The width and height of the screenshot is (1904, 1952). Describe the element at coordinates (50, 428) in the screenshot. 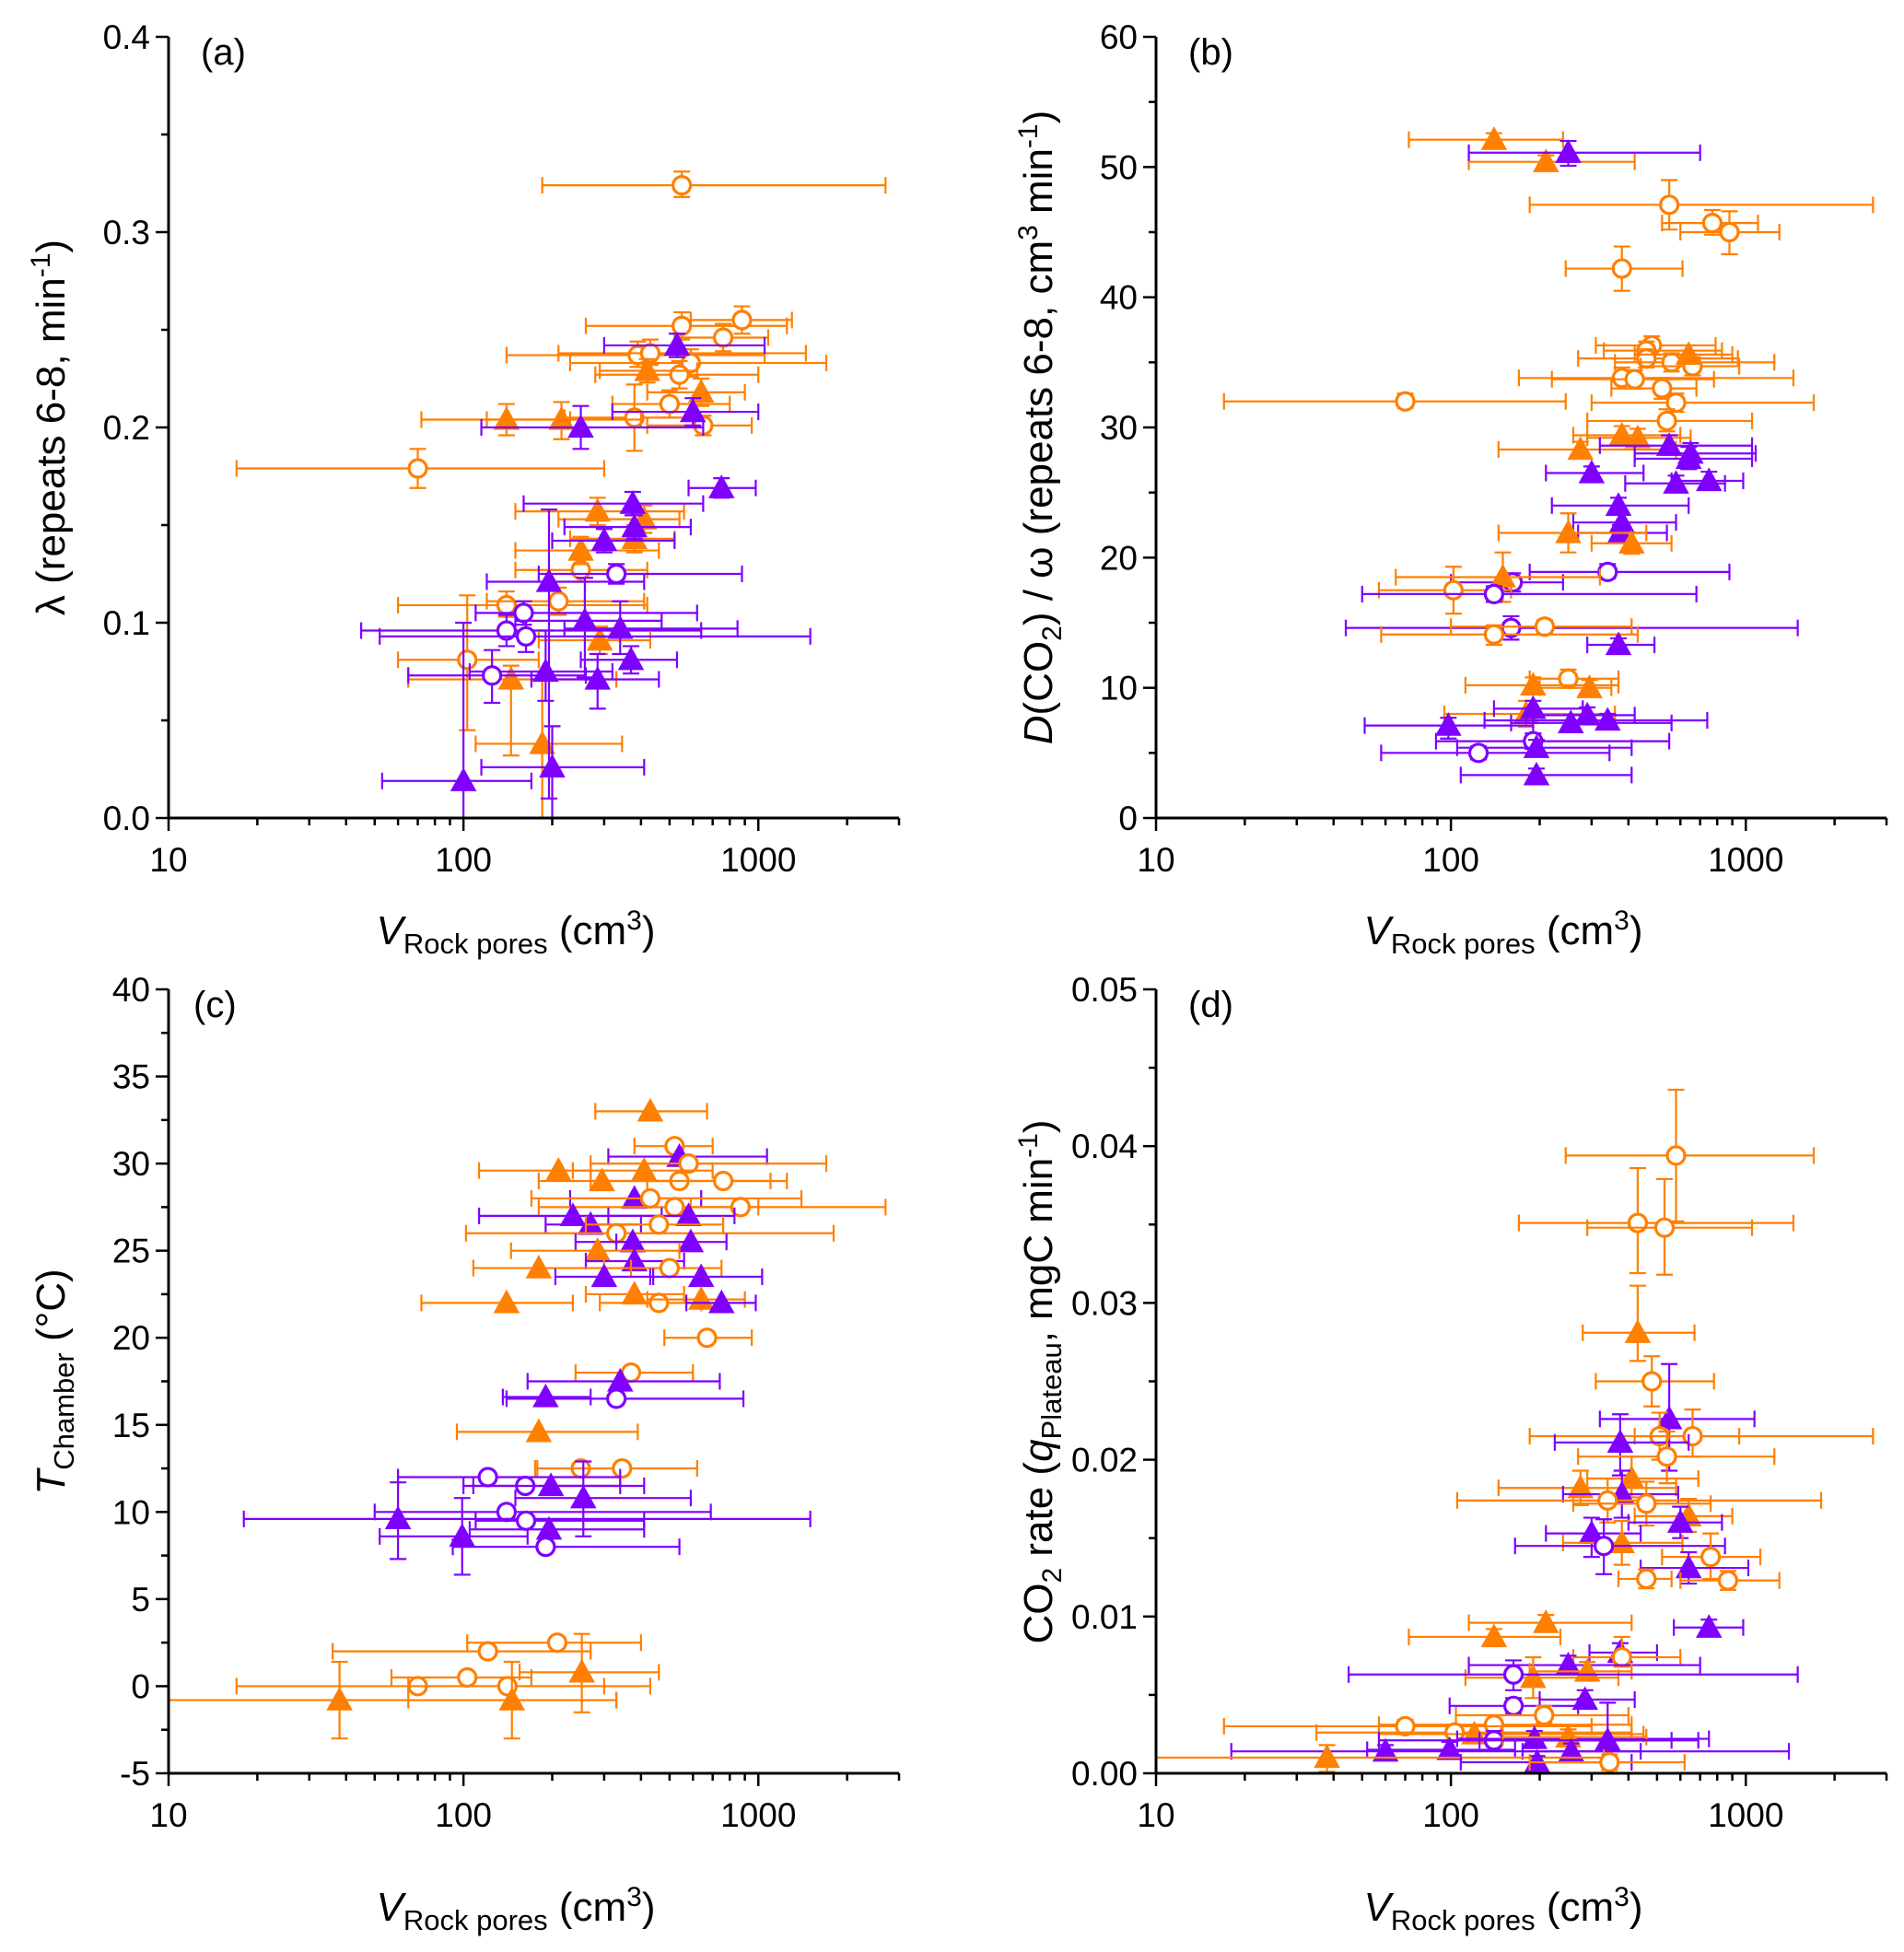

I see `panel-a-ylabel: λ (repeats 6-8, min-1)` at that location.